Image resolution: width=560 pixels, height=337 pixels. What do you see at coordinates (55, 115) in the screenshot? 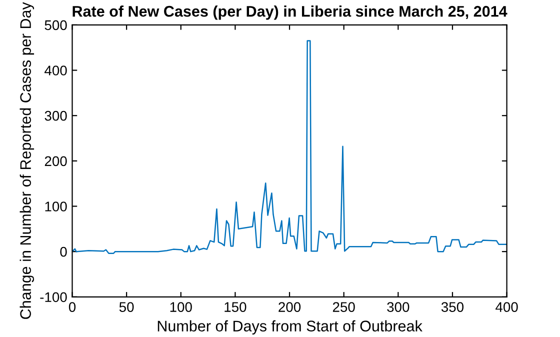
I see `y-tick-label: 300` at bounding box center [55, 115].